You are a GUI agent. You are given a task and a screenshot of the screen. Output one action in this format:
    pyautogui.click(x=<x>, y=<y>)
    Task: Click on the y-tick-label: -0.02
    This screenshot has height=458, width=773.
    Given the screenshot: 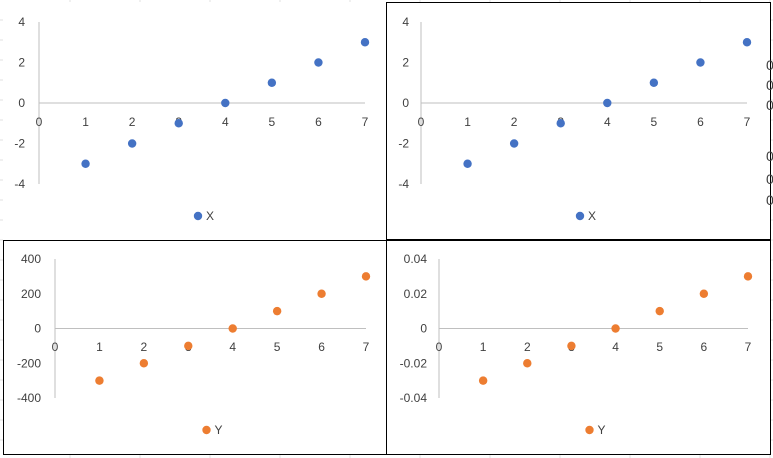 What is the action you would take?
    pyautogui.click(x=414, y=363)
    